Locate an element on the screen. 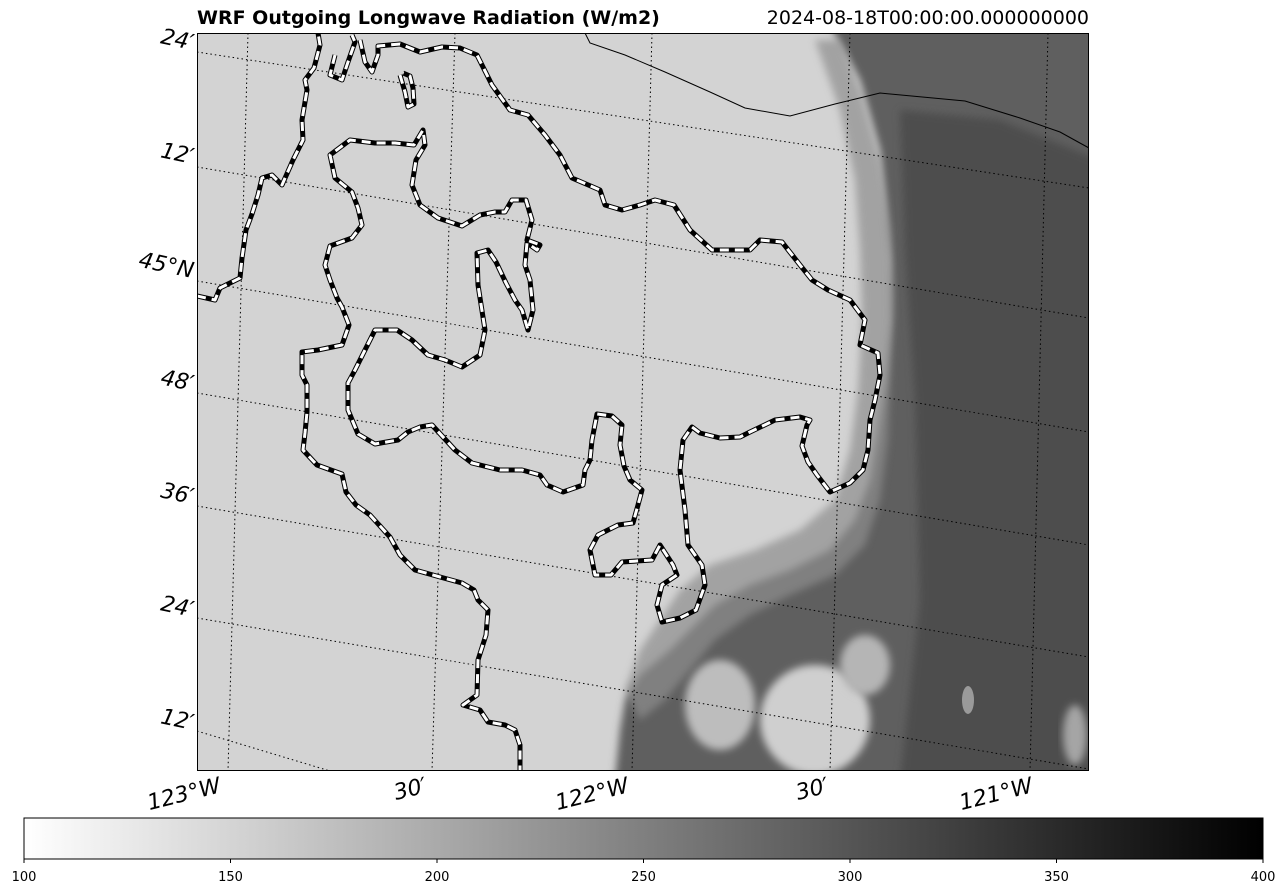 The image size is (1286, 893). colorbar-tick-label: 350 is located at coordinates (1056, 877).